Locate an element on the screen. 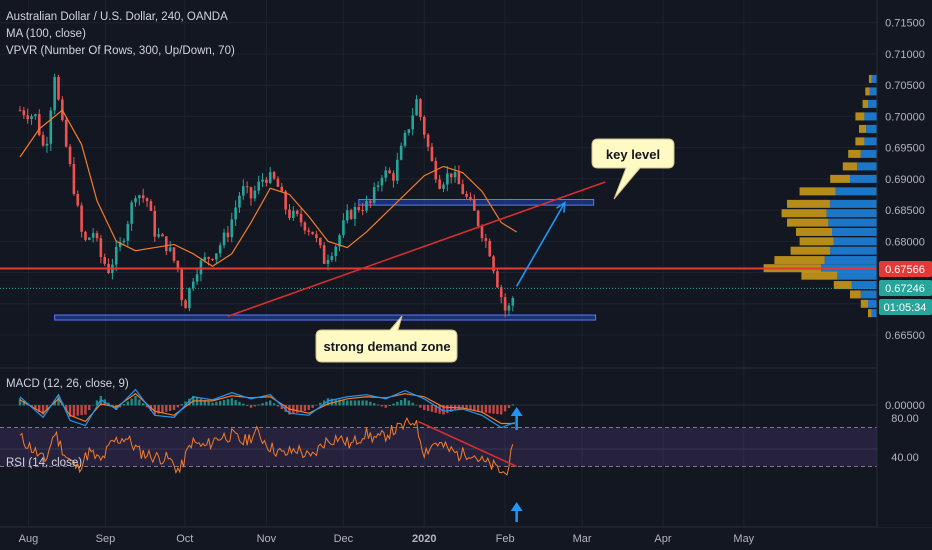  time-tick-label: Sep is located at coordinates (106, 539).